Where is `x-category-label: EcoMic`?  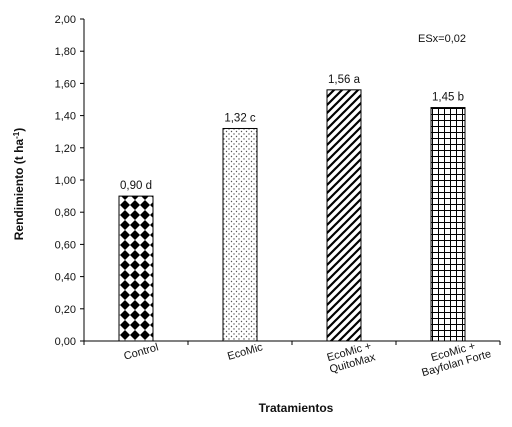 x-category-label: EcoMic is located at coordinates (245, 352).